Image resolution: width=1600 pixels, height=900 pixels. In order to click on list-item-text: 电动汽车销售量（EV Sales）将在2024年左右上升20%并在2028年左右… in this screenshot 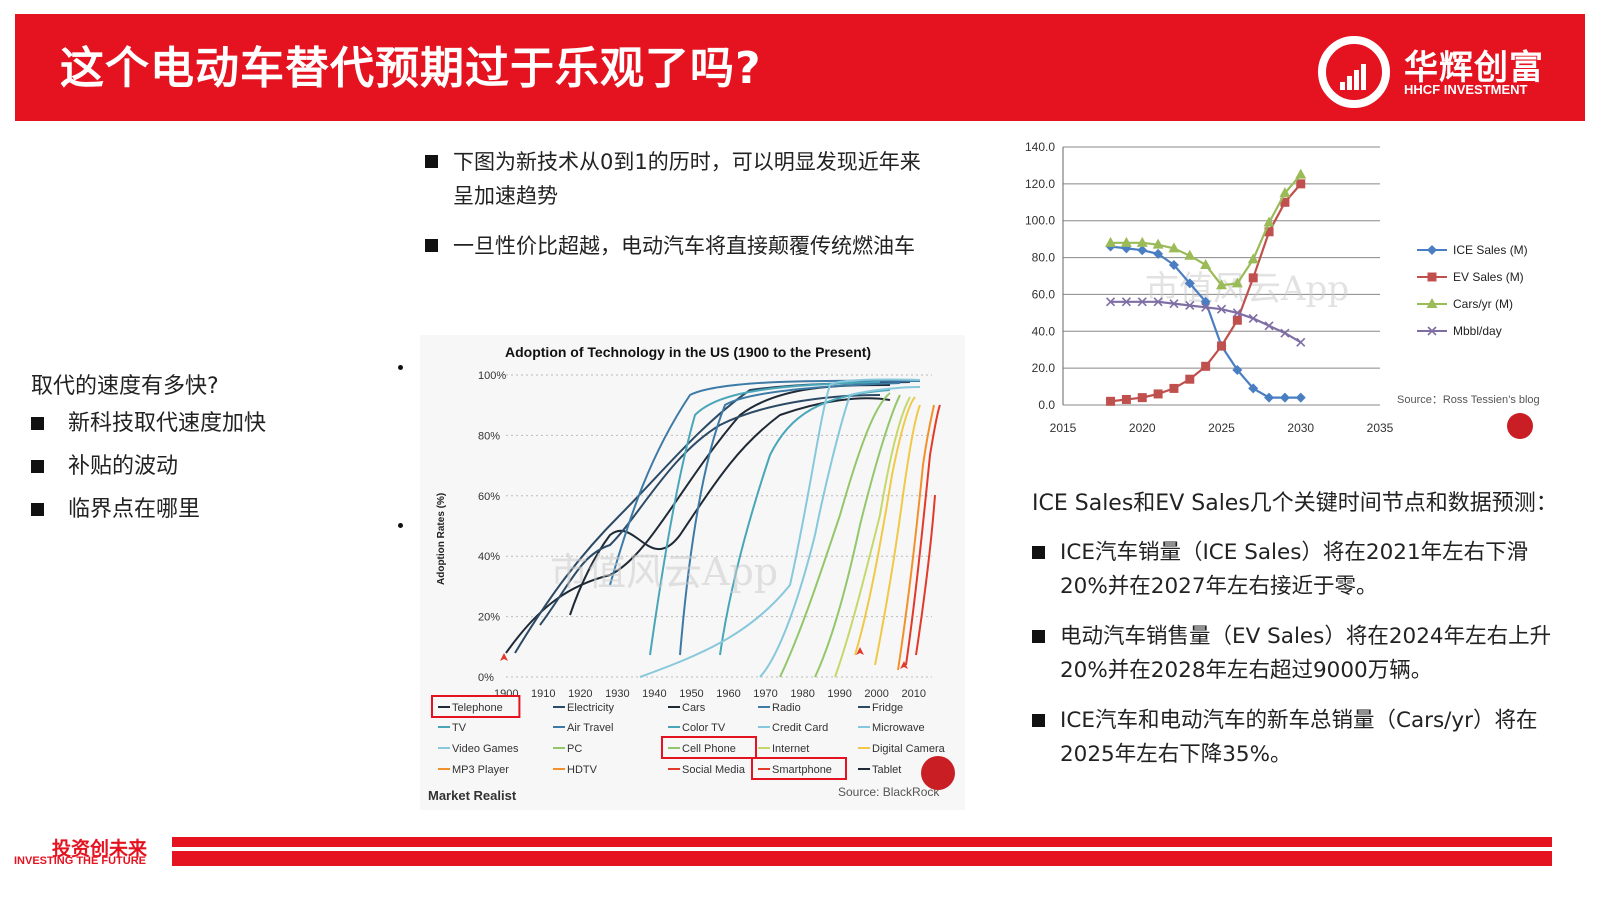, I will do `click(1306, 653)`.